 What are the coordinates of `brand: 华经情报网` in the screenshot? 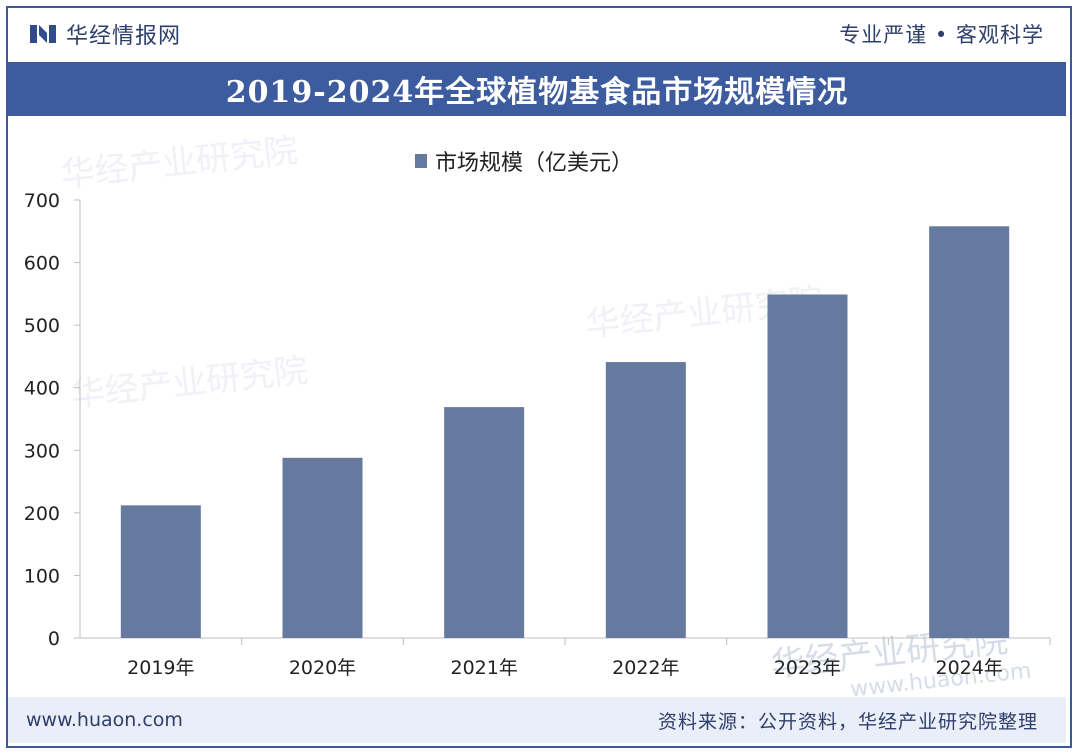 It's located at (105, 34).